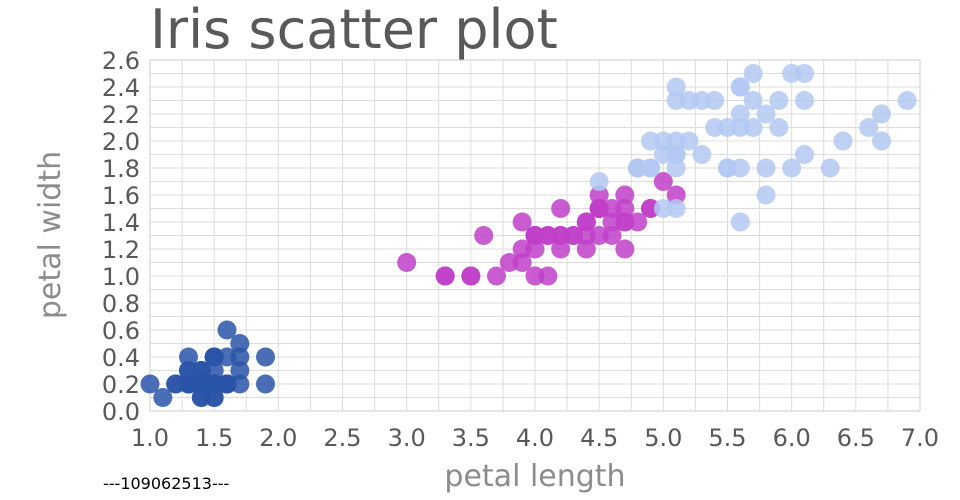 The height and width of the screenshot is (500, 960). I want to click on x-tick-labels: 1.0 1.5 2.0 2.5 3.0 3.5 4.0 4.5 5.0 5.5 6.0 6.5 7.0, so click(535, 438).